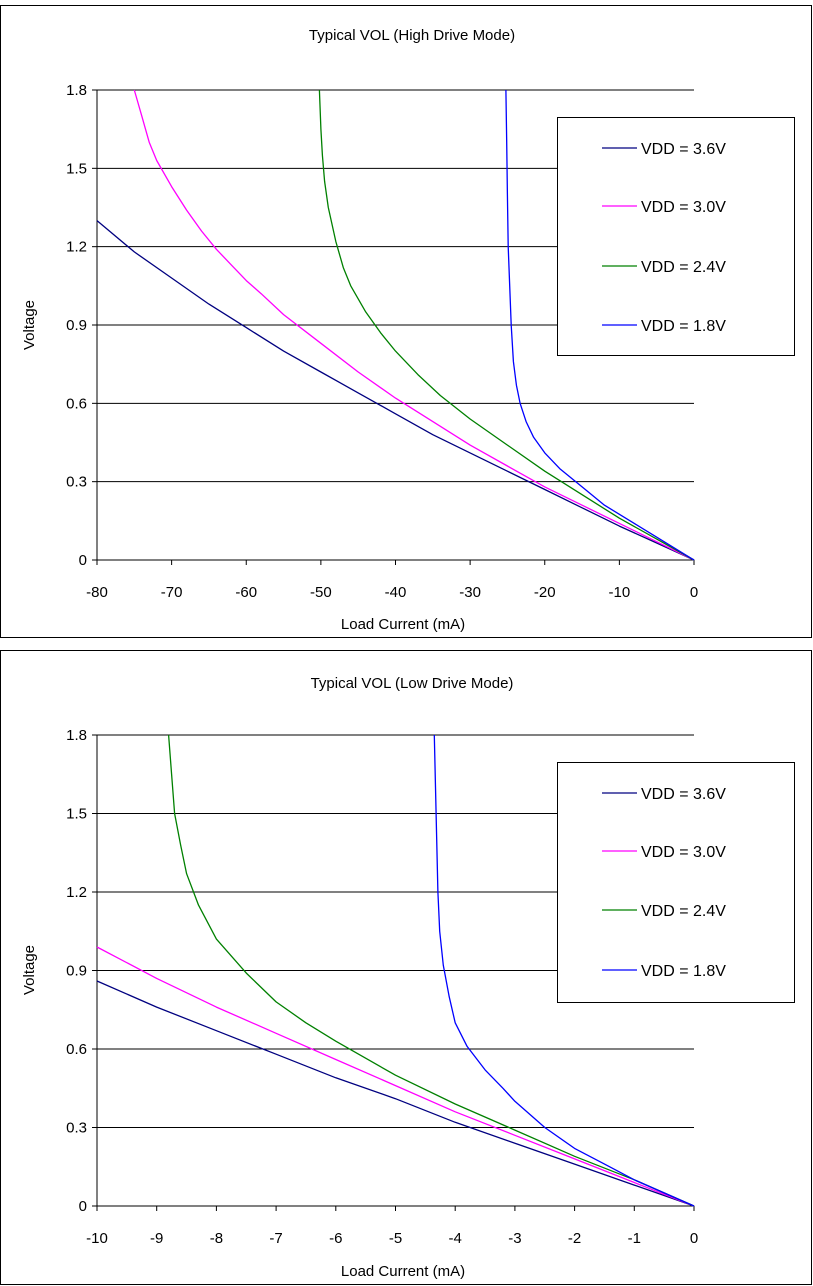 Image resolution: width=813 pixels, height=1286 pixels. What do you see at coordinates (545, 592) in the screenshot?
I see `x-tick-label: -20` at bounding box center [545, 592].